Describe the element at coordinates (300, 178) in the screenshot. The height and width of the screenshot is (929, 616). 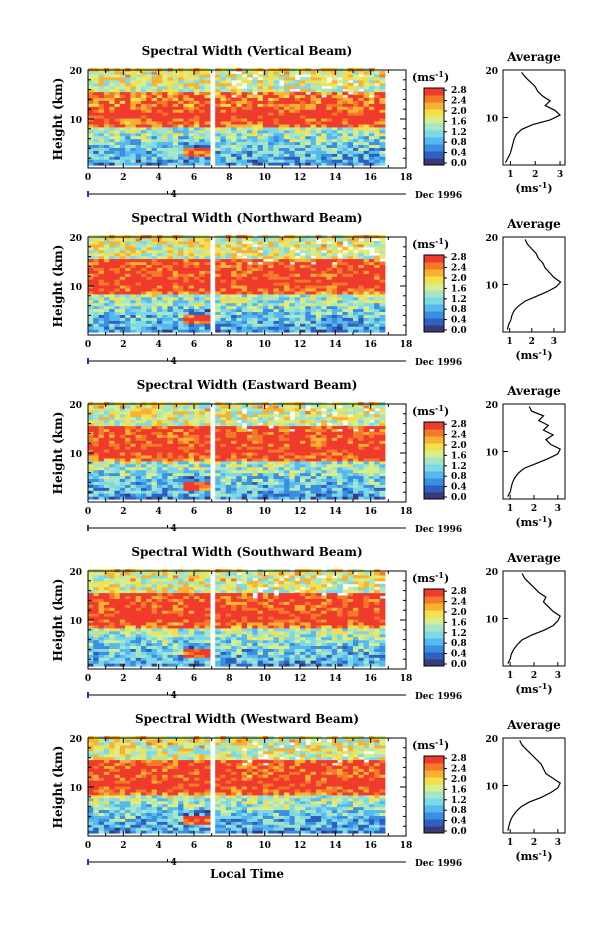
I see `x-tick-label: 12` at that location.